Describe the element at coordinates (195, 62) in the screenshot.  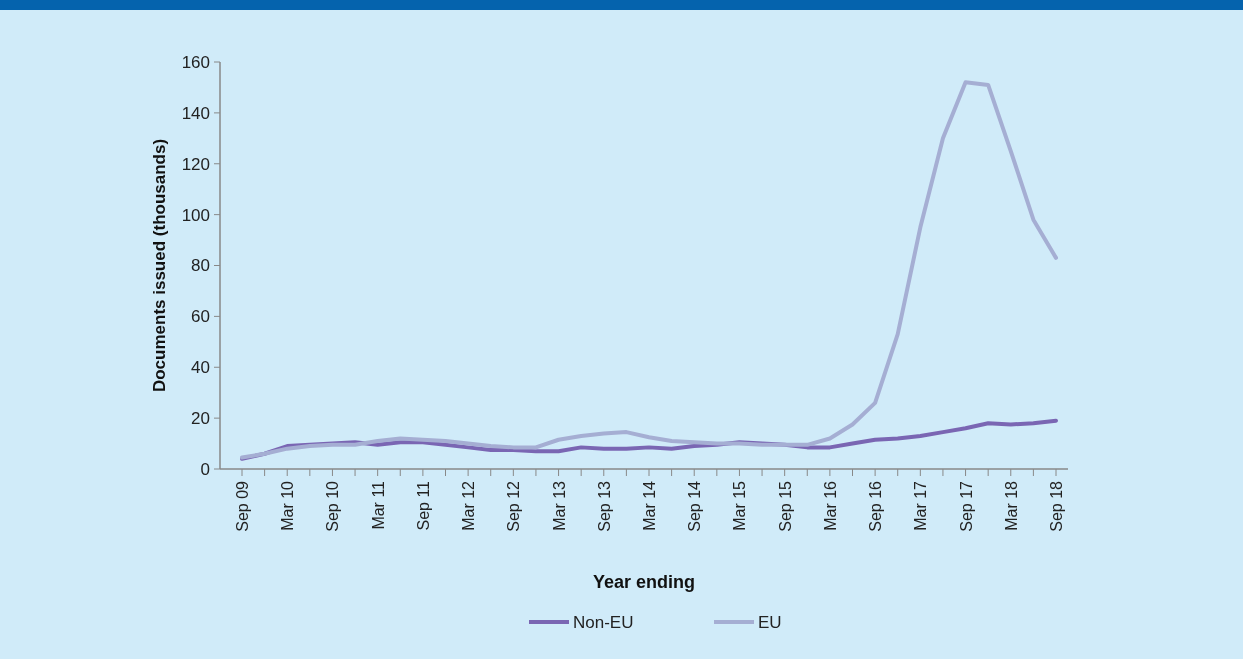
I see `y-tick-label: 160` at that location.